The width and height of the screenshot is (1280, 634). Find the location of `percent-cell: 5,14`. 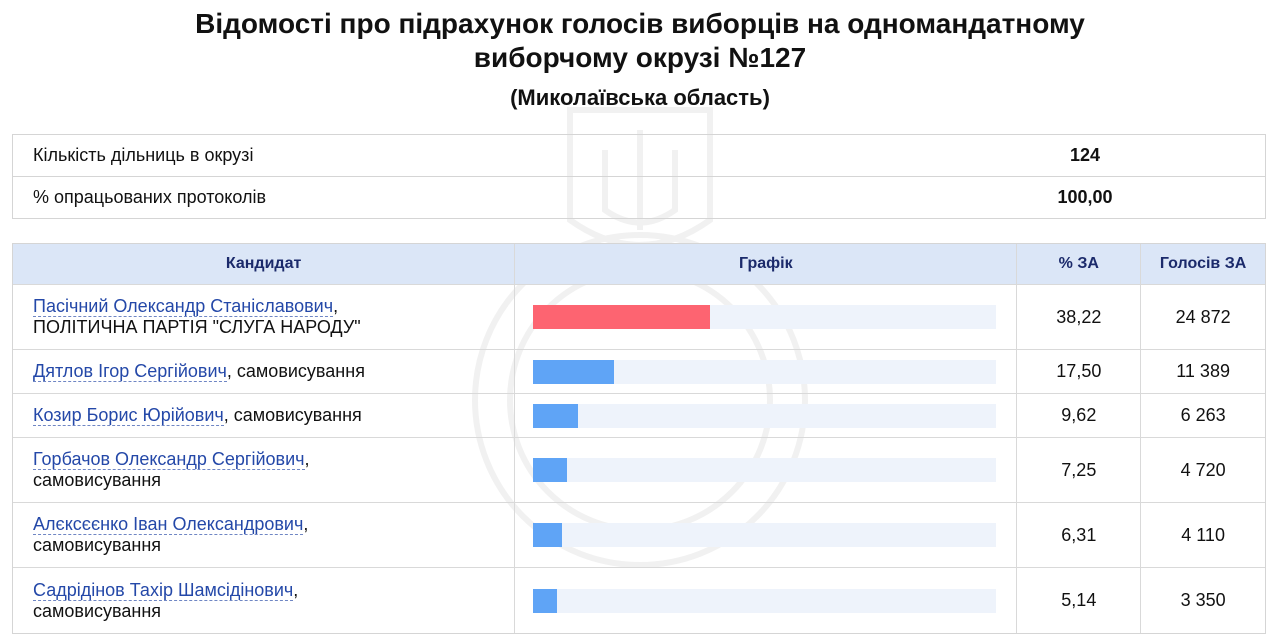

percent-cell: 5,14 is located at coordinates (1079, 600).